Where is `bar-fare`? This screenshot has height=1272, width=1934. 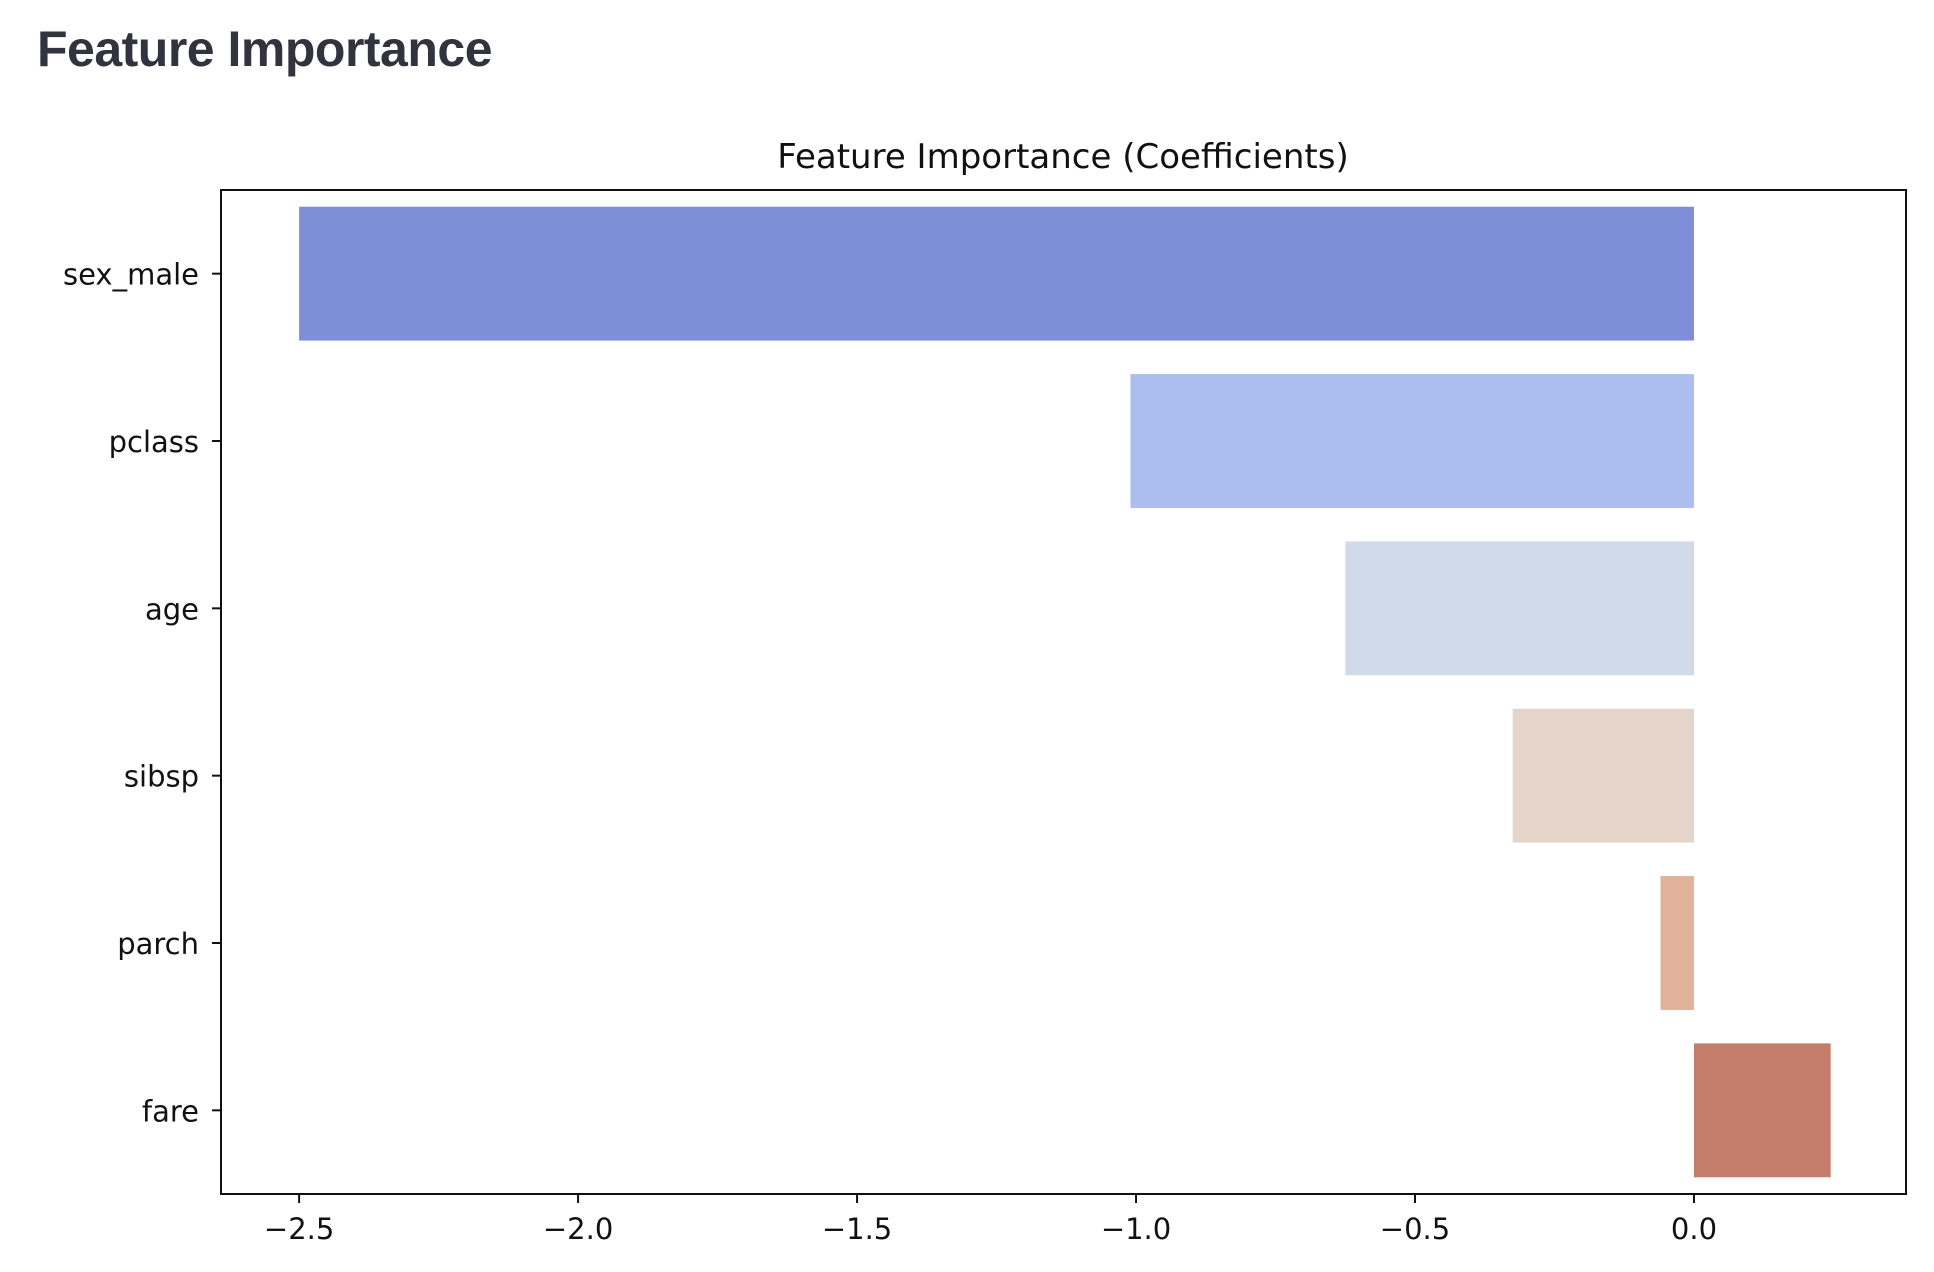
bar-fare is located at coordinates (1762, 1110).